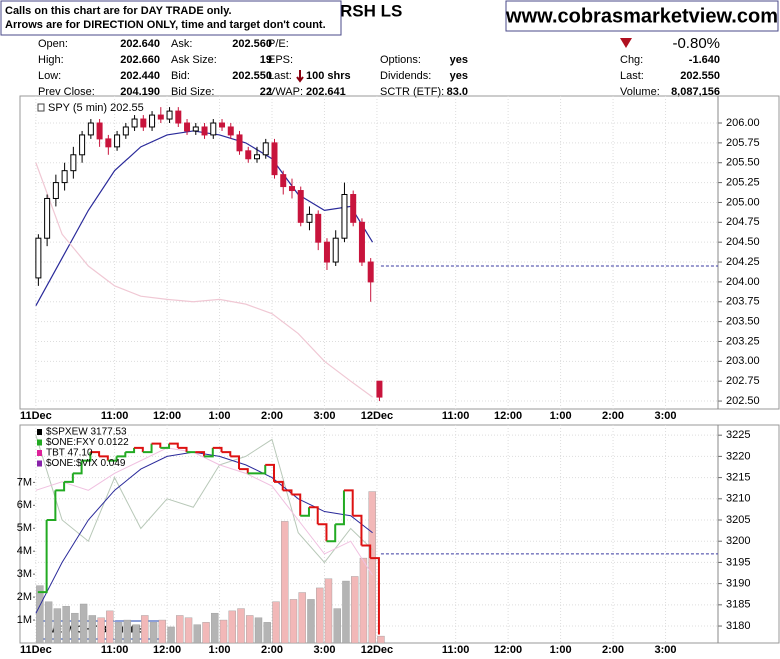  I want to click on volume-tick-label: 3M, so click(24, 574).